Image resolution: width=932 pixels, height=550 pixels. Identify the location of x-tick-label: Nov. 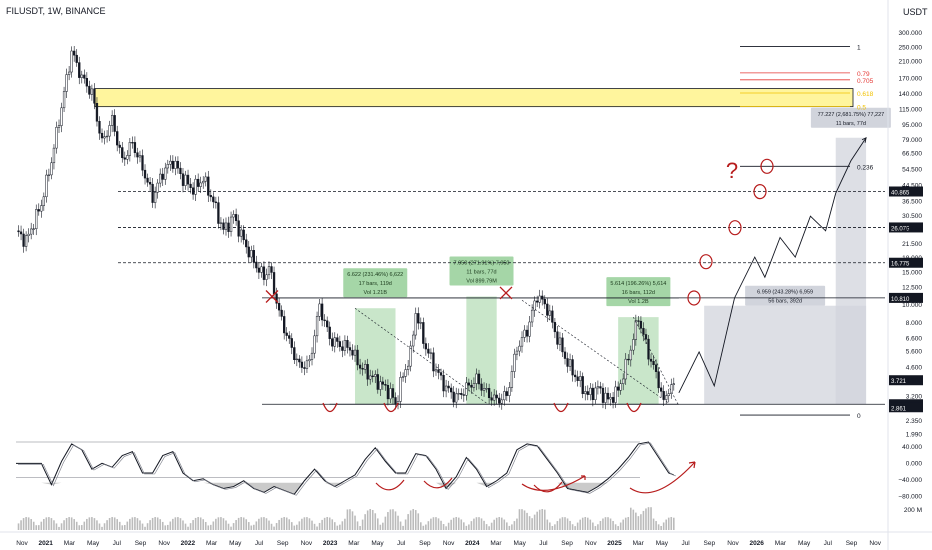
(591, 543).